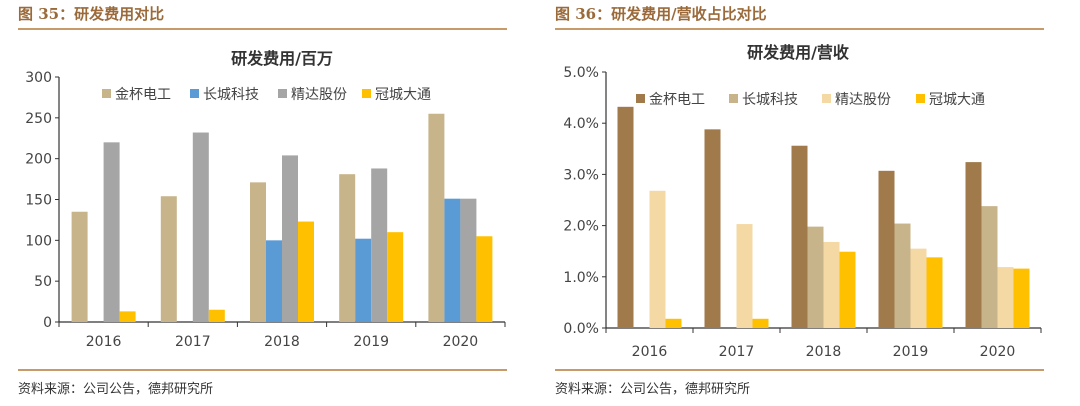 Image resolution: width=1080 pixels, height=406 pixels. Describe the element at coordinates (38, 201) in the screenshot. I see `y-tick-label: 150` at that location.